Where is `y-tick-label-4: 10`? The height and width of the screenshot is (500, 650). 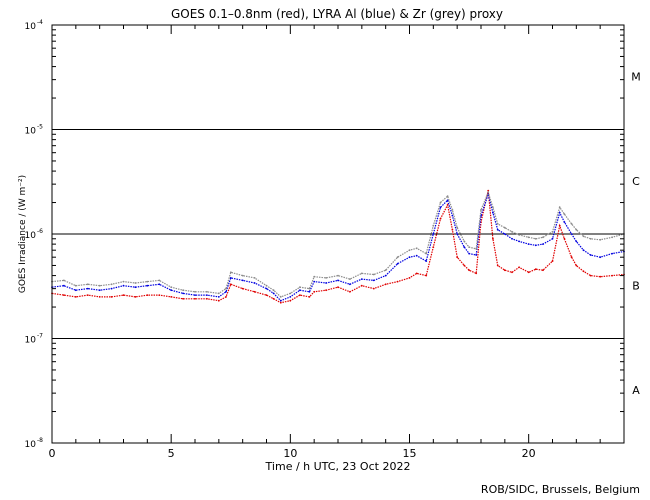 y-tick-label-4: 10 is located at coordinates (31, 27).